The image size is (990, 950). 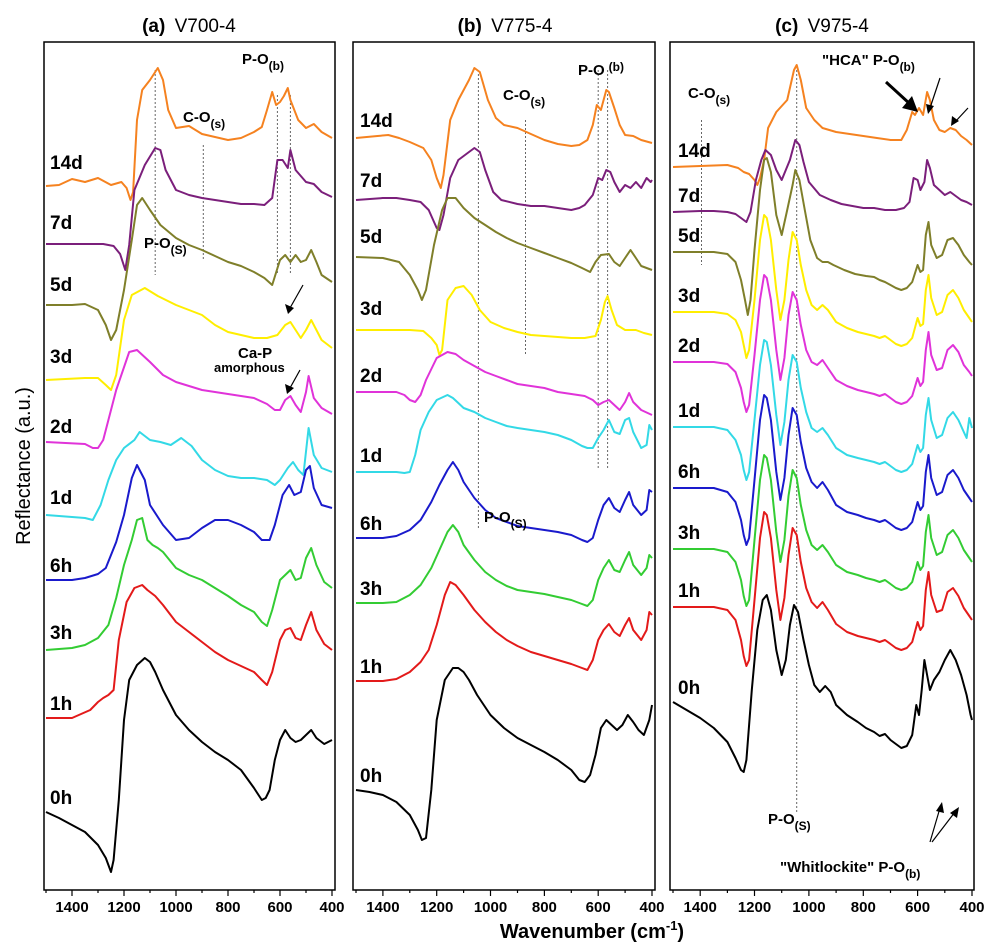 I want to click on series-label-a-2d: 2d, so click(x=61, y=427).